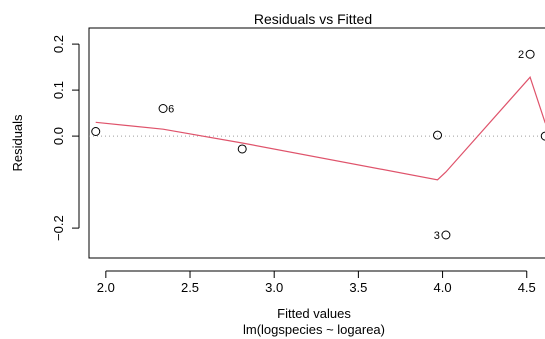 Image resolution: width=545 pixels, height=339 pixels. What do you see at coordinates (316, 282) in the screenshot?
I see `x-axis: 2.0 2.5 3.0 3.5 4.0 4.5` at bounding box center [316, 282].